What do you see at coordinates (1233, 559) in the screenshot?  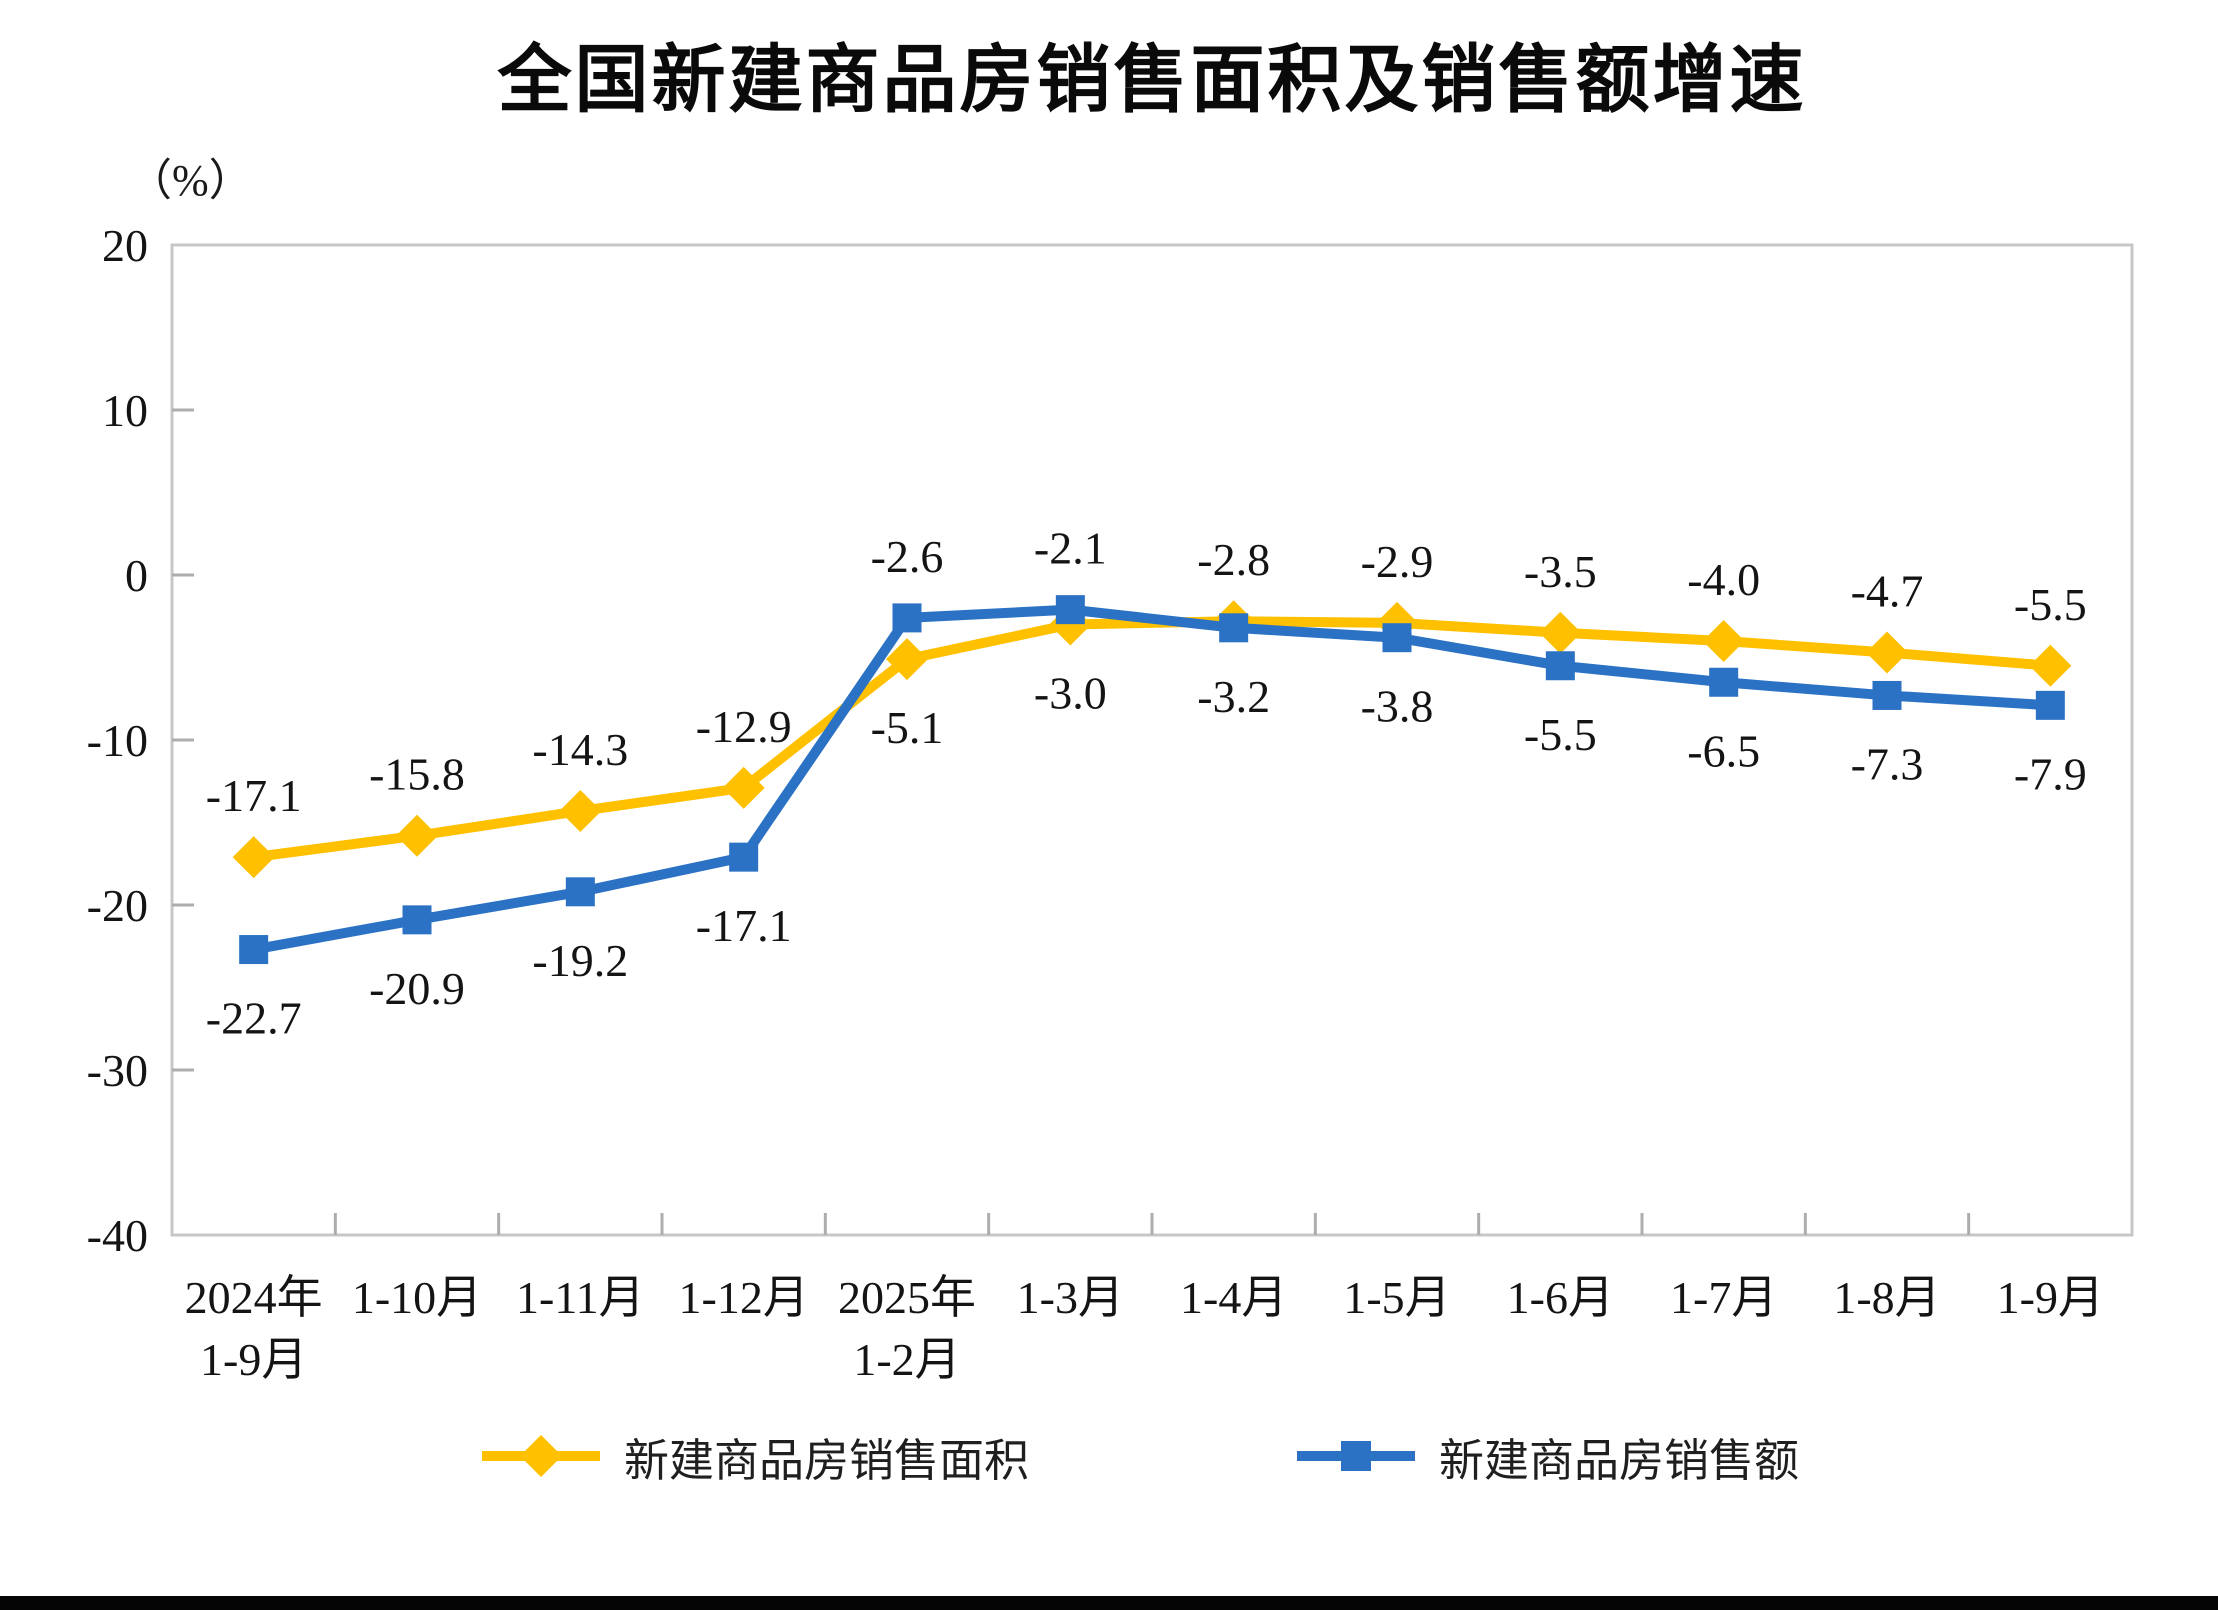 I see `sales-area-data-label: -2.8` at bounding box center [1233, 559].